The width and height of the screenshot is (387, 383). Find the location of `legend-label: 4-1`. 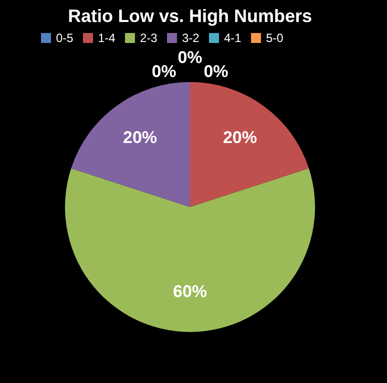

legend-label: 4-1 is located at coordinates (233, 38).